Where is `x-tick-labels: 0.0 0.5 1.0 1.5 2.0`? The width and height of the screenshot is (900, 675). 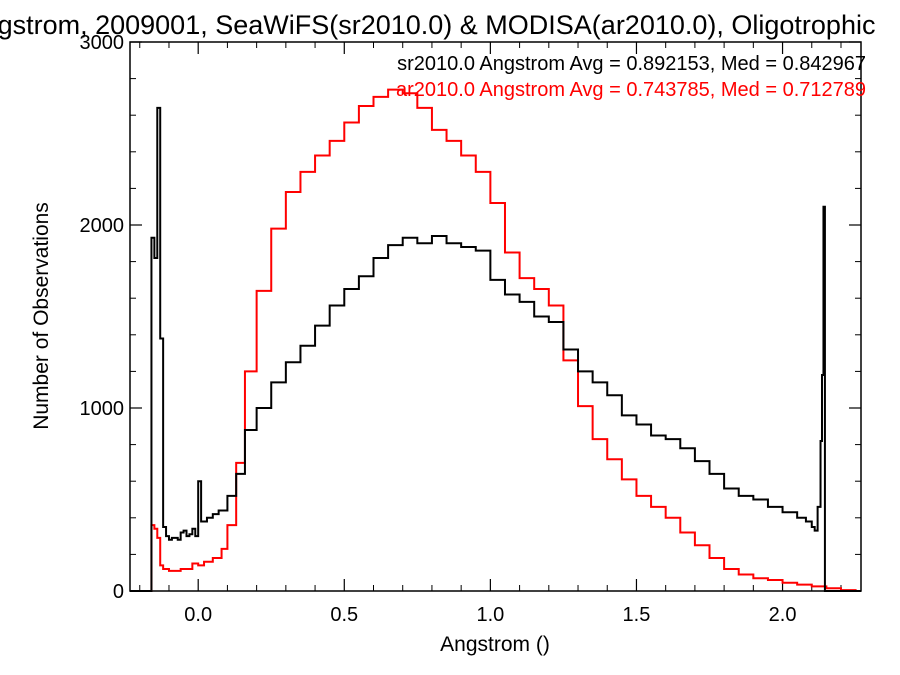
x-tick-labels: 0.0 0.5 1.0 1.5 2.0 is located at coordinates (490, 615).